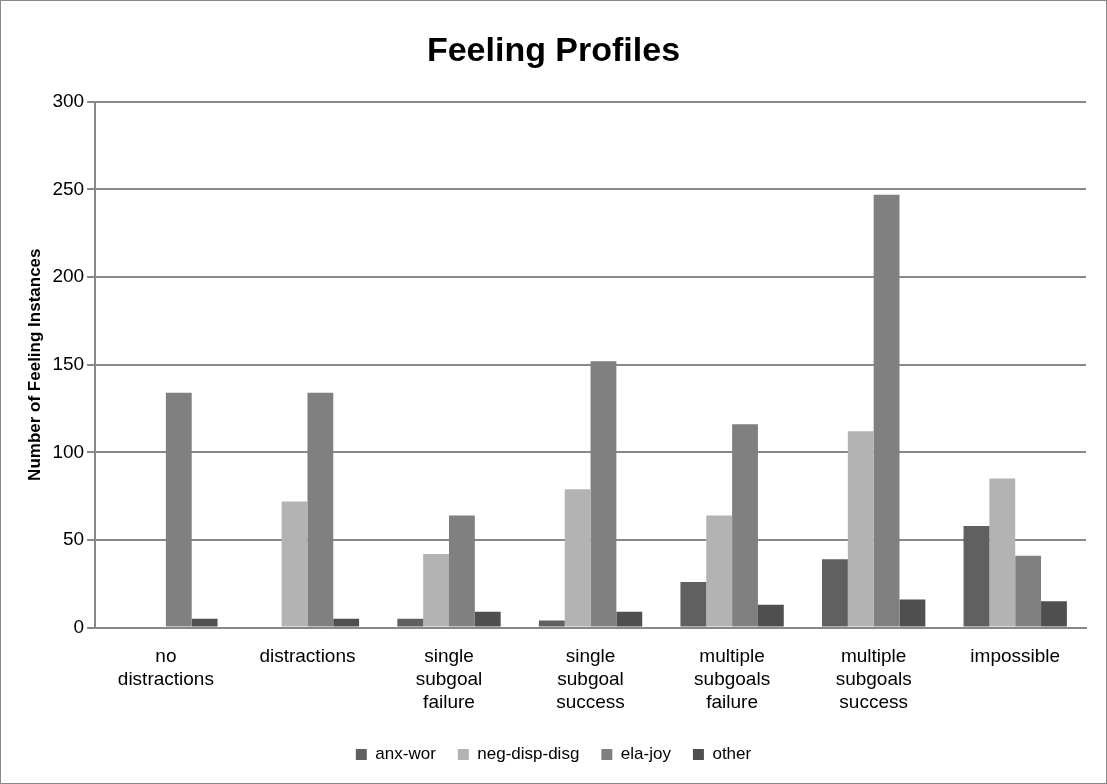  What do you see at coordinates (590, 678) in the screenshot?
I see `x-tick-label: single subgoal success` at bounding box center [590, 678].